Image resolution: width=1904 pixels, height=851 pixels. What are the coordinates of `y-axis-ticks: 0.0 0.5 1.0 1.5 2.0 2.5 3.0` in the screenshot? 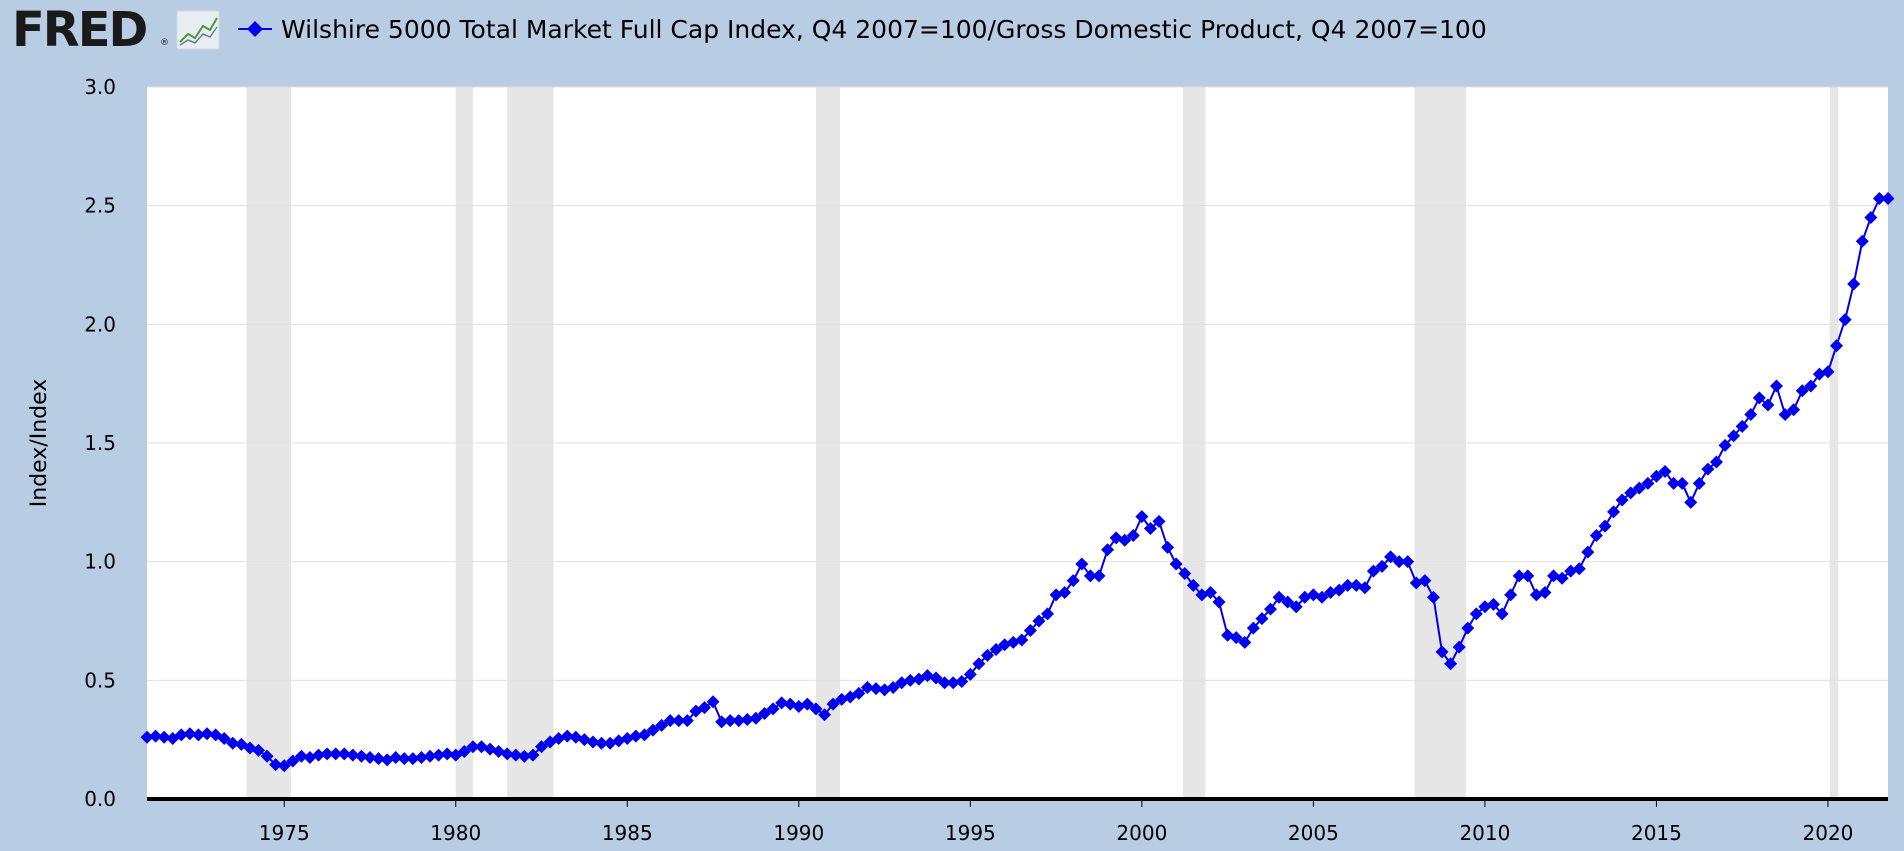 It's located at (100, 443).